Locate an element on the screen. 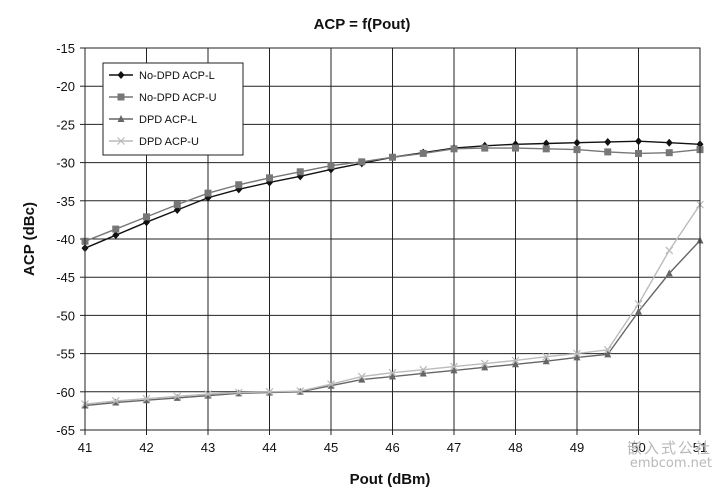 The width and height of the screenshot is (724, 492). y-axis-ticks: -15 -20 -25 -30 -35 -40 -45 -50 -55 -60 -65 is located at coordinates (70, 239).